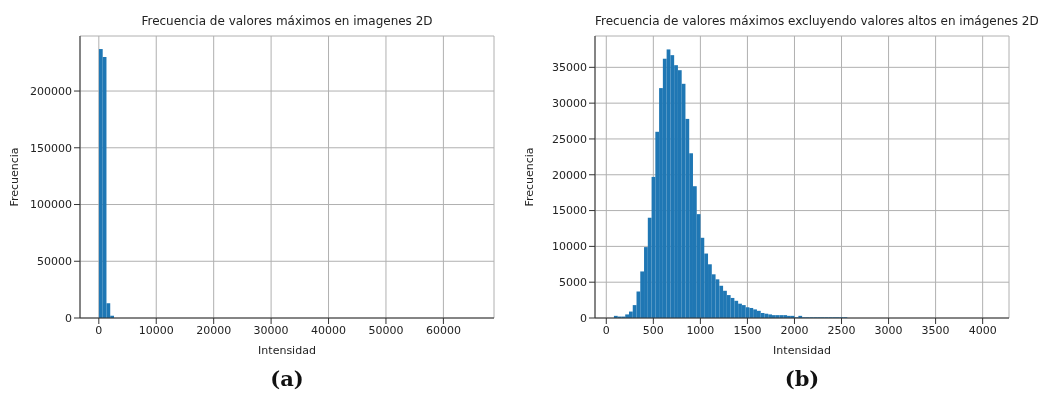 This screenshot has width=1038, height=407. I want to click on x-tick-label: 3000, so click(888, 330).